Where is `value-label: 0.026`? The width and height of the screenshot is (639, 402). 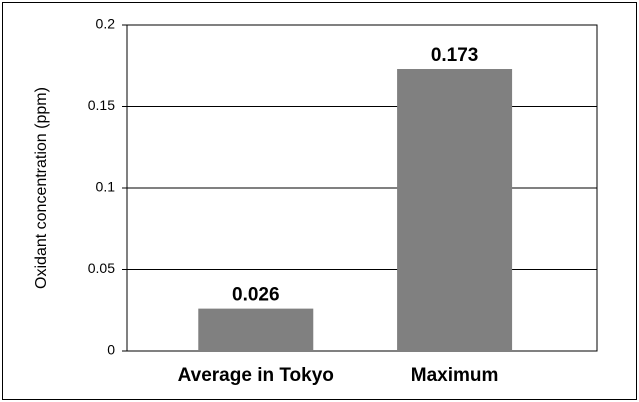
value-label: 0.026 is located at coordinates (256, 295).